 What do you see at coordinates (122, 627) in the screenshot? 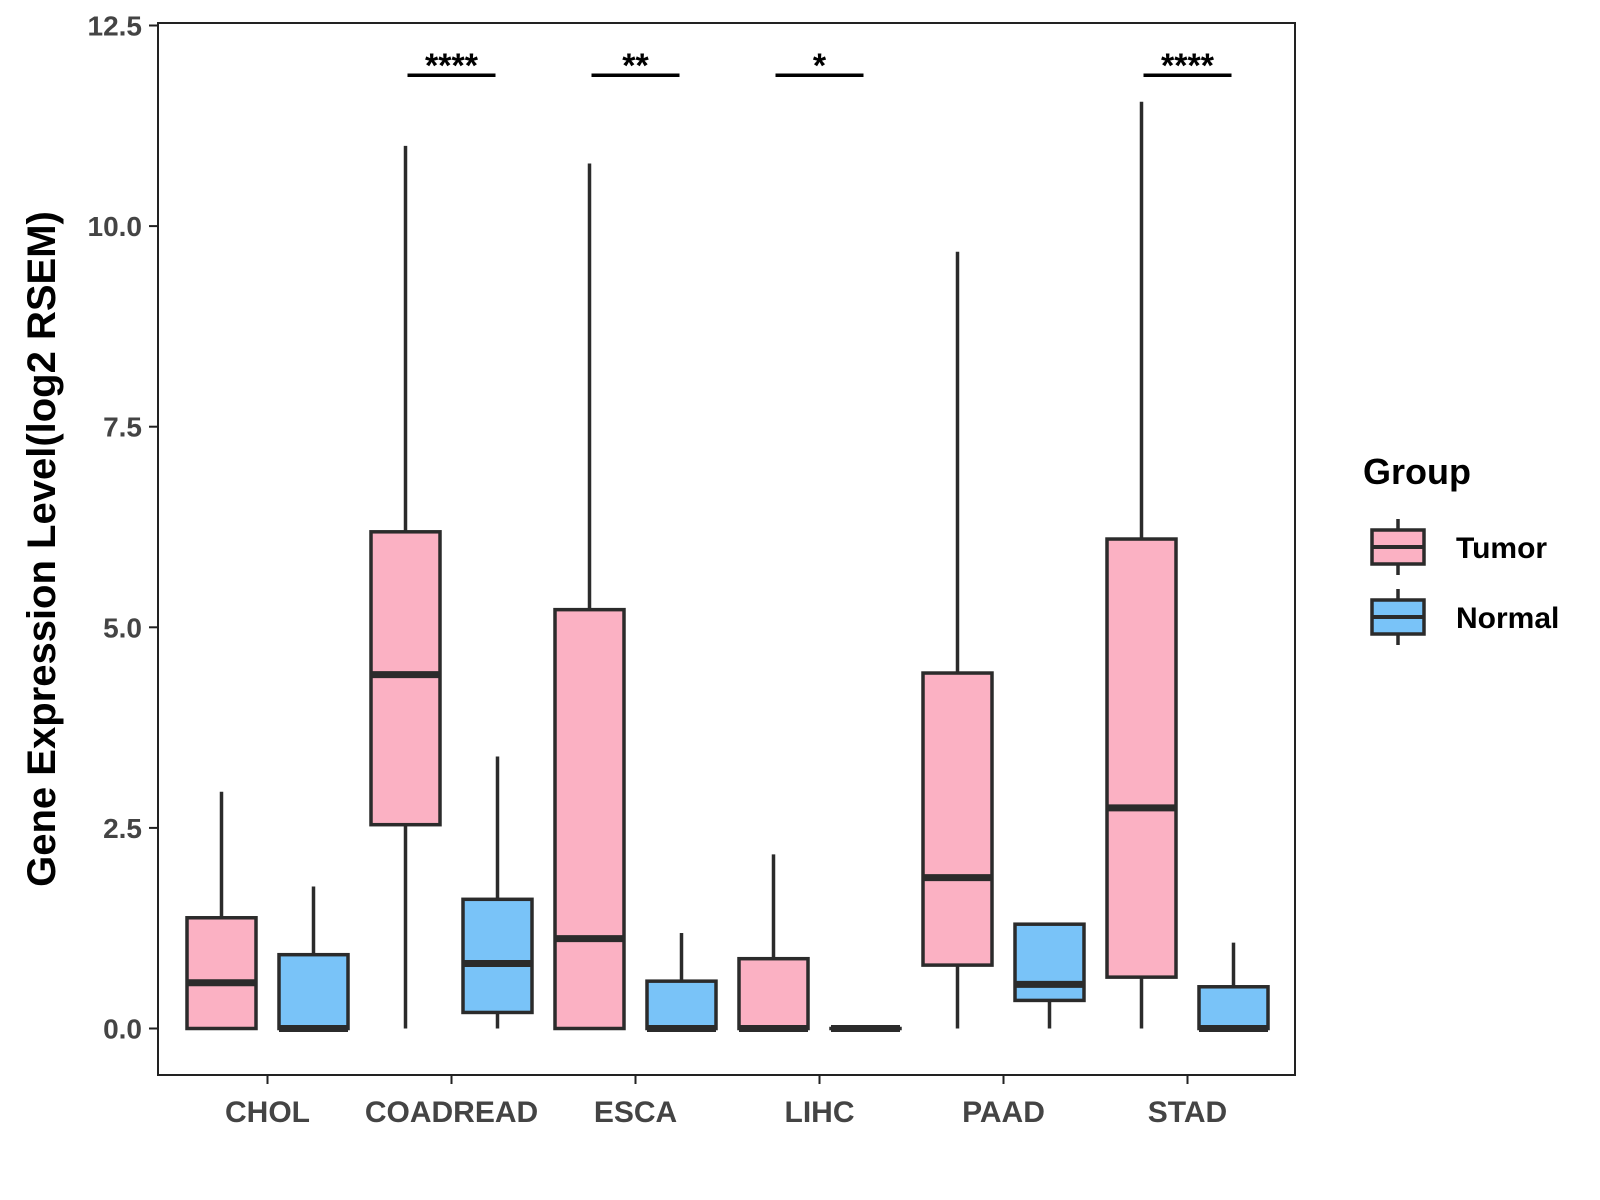
I see `y-tick-label: 5.0` at bounding box center [122, 627].